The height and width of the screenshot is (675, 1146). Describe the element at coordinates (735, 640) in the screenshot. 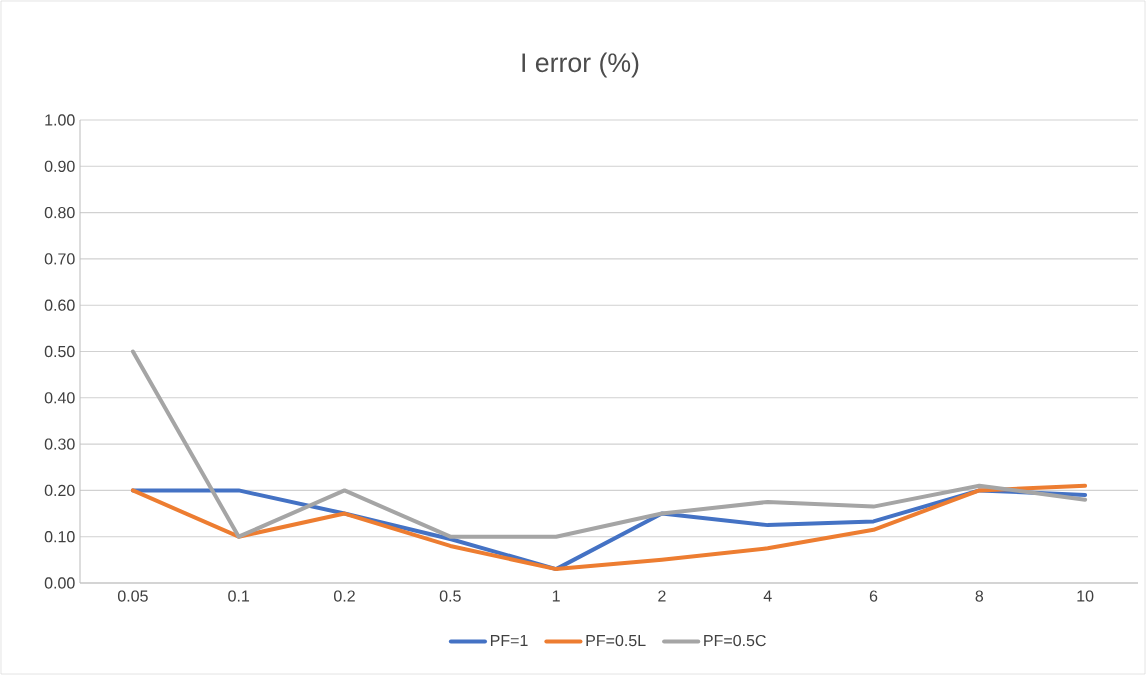

I see `legend-label: PF=0.5C` at that location.